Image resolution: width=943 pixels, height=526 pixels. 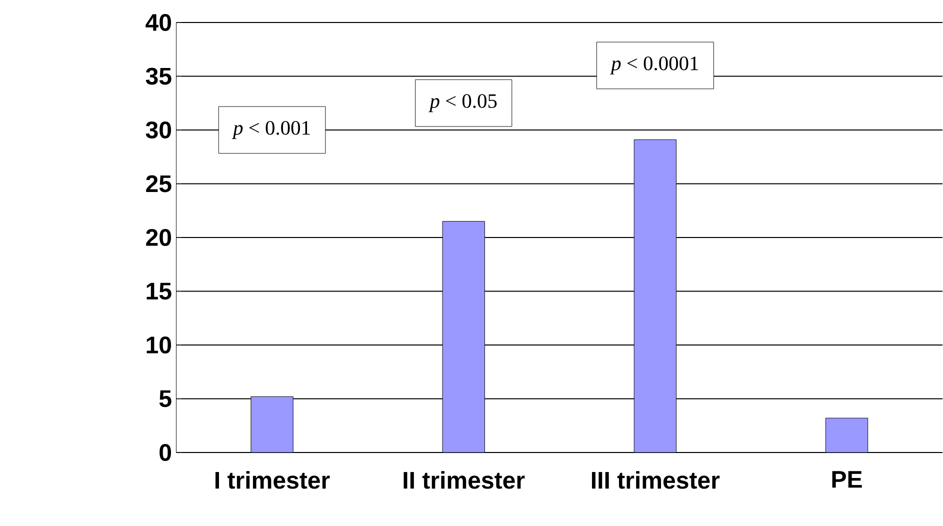 I want to click on y-tick-label: 35, so click(x=159, y=76).